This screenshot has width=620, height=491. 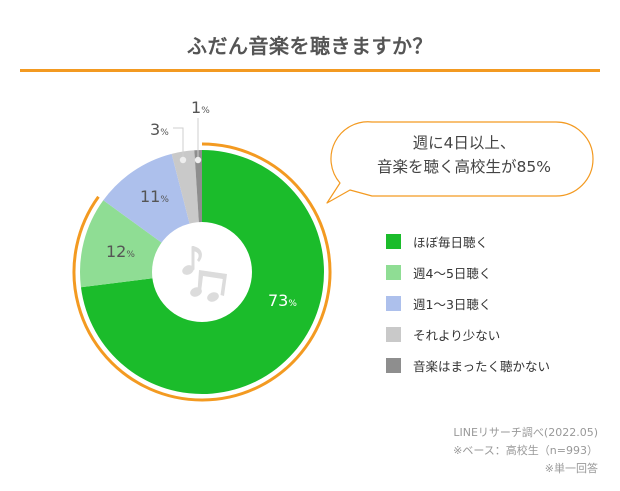 I want to click on legend-label: 週4〜5日聴く, so click(x=452, y=273).